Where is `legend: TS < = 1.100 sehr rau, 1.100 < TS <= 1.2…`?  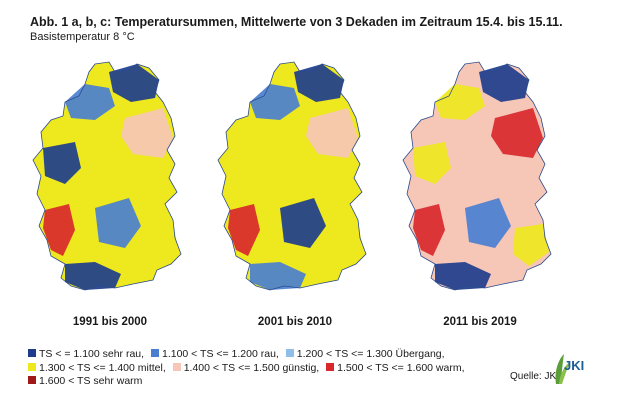
legend: TS < = 1.100 sehr rau, 1.100 < TS <= 1.2… is located at coordinates (263, 368).